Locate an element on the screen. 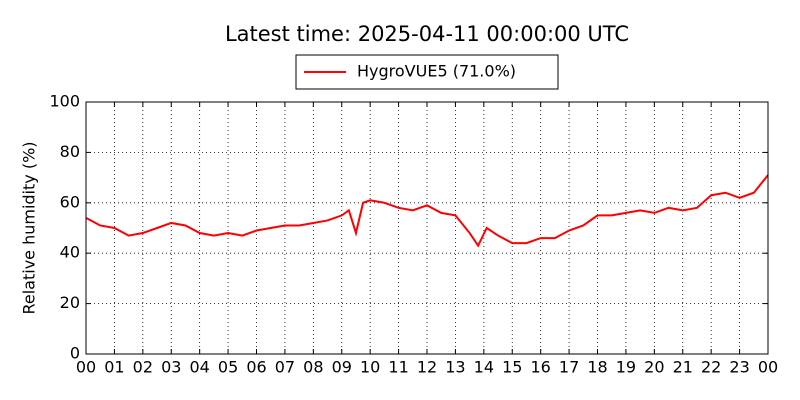 The width and height of the screenshot is (800, 400). x-tick-label: 09 is located at coordinates (342, 367).